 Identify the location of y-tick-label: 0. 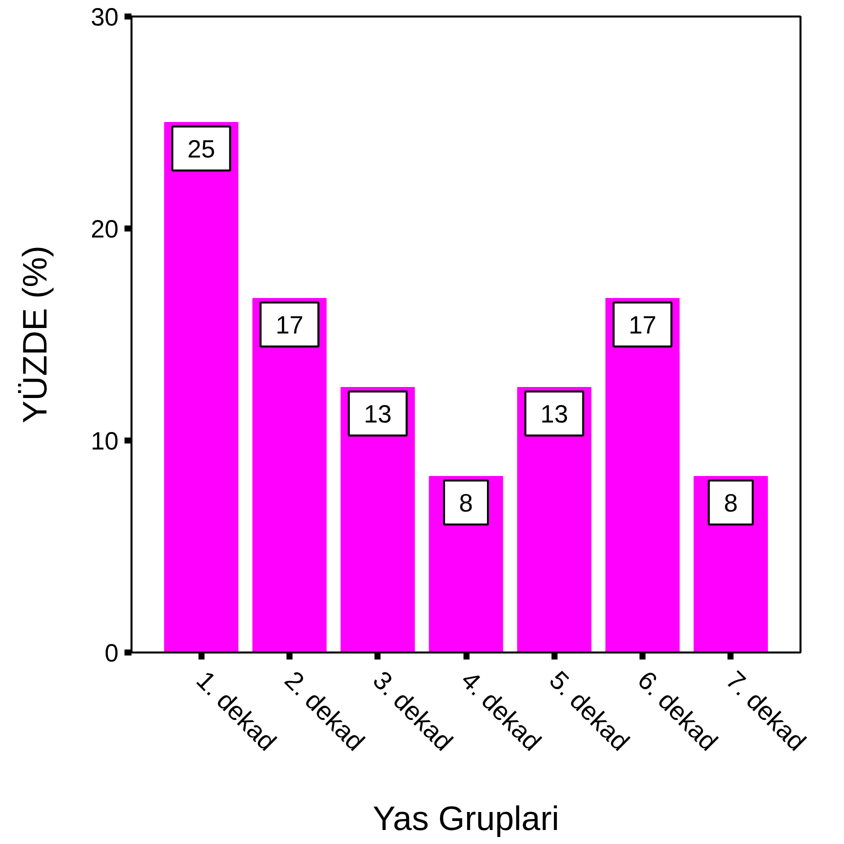
(111, 654).